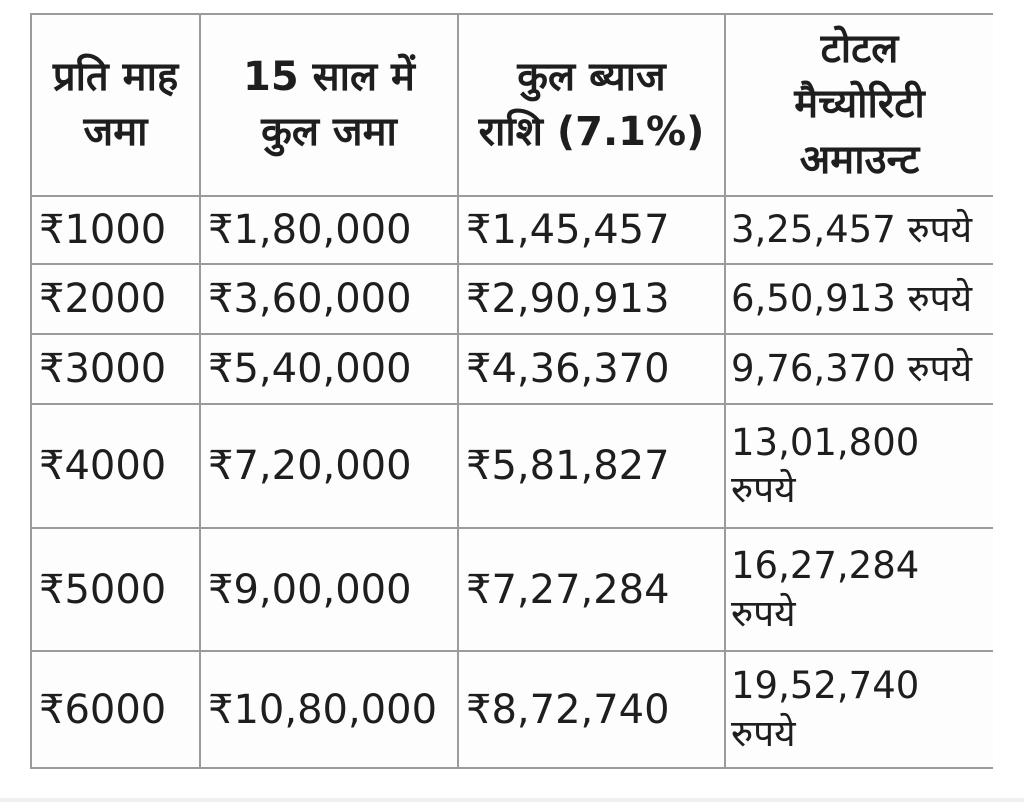  Describe the element at coordinates (329, 230) in the screenshot. I see `cell-total-deposit: ₹1,80,000` at that location.